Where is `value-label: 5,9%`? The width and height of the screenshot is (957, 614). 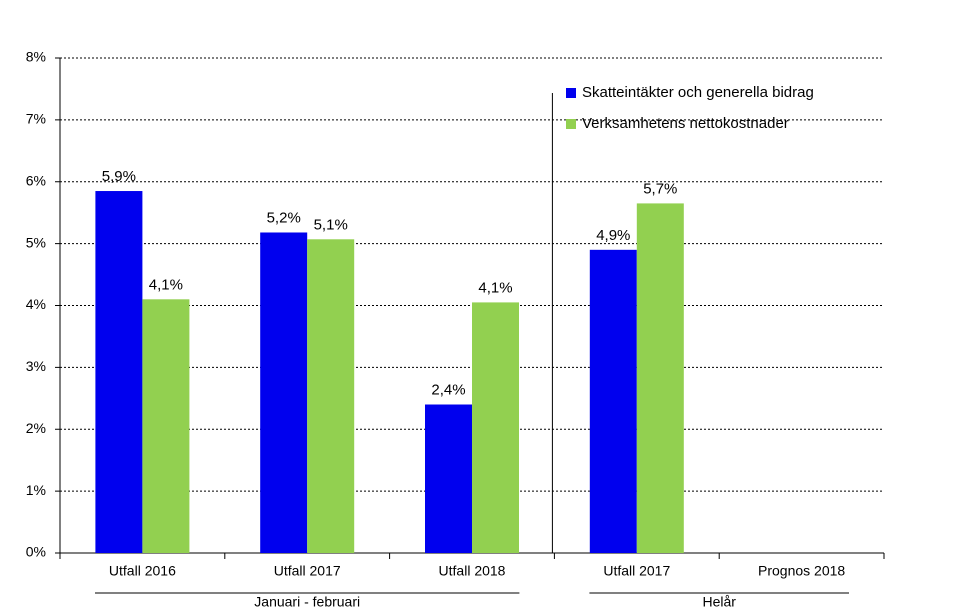
value-label: 5,9% is located at coordinates (119, 176).